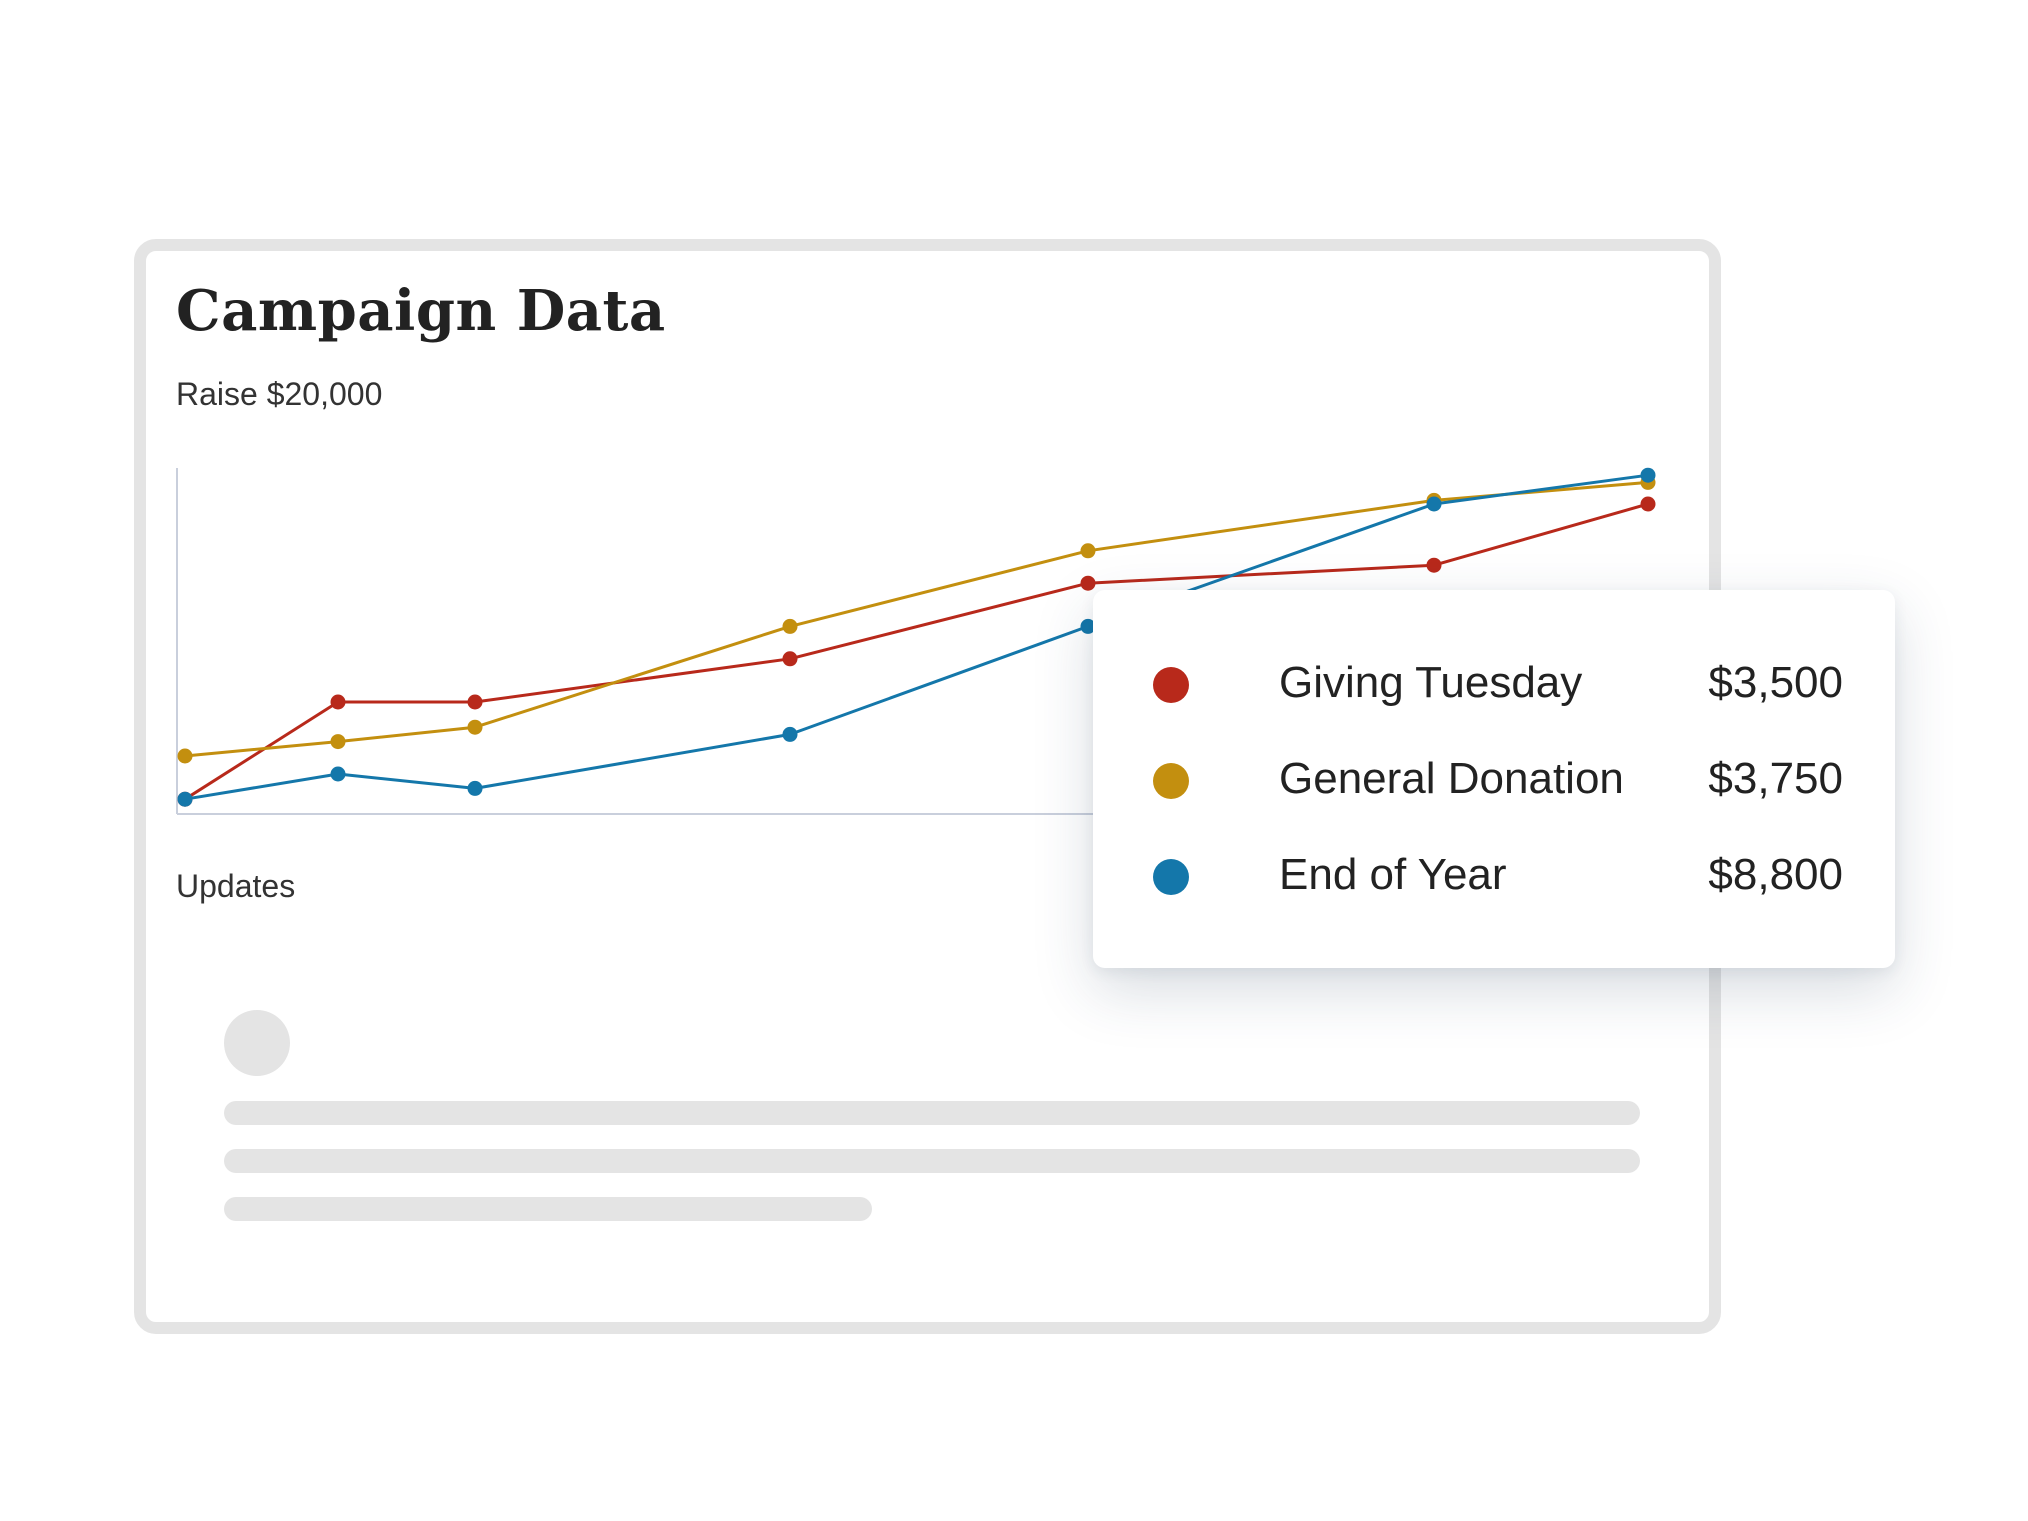  What do you see at coordinates (279, 394) in the screenshot?
I see `goal-subtitle: Raise $20,000` at bounding box center [279, 394].